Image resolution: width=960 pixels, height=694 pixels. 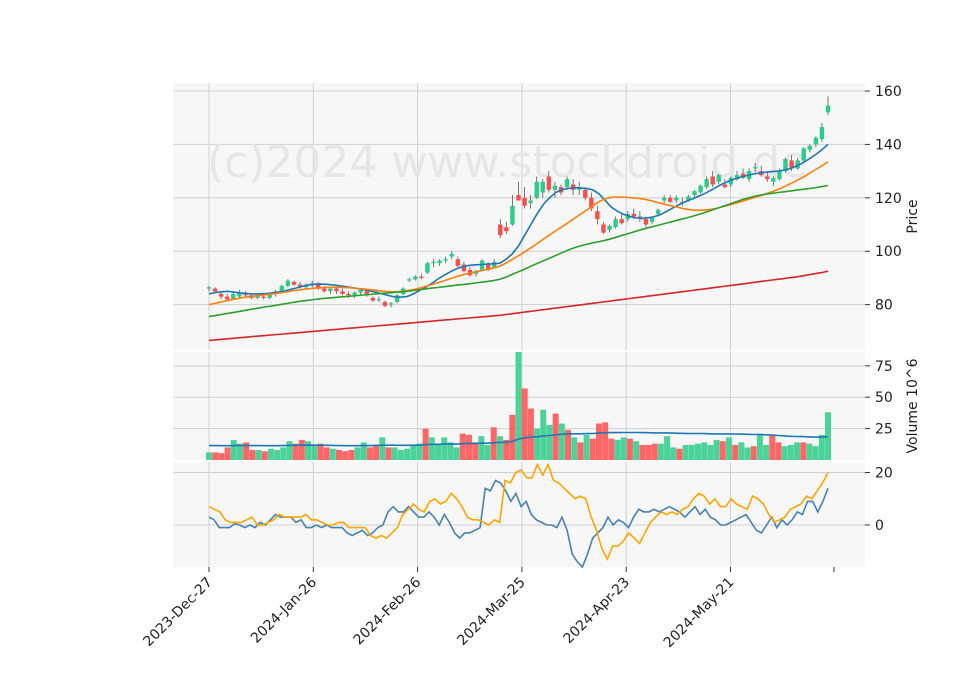 What do you see at coordinates (491, 612) in the screenshot?
I see `x-tick-label: 2024-Mar-25` at bounding box center [491, 612].